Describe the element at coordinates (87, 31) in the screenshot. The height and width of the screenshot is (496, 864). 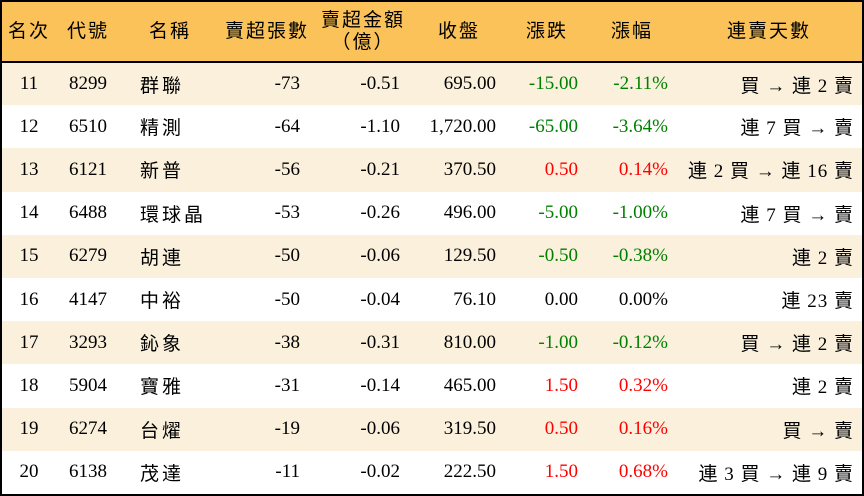
I see `header-code: 代號` at that location.